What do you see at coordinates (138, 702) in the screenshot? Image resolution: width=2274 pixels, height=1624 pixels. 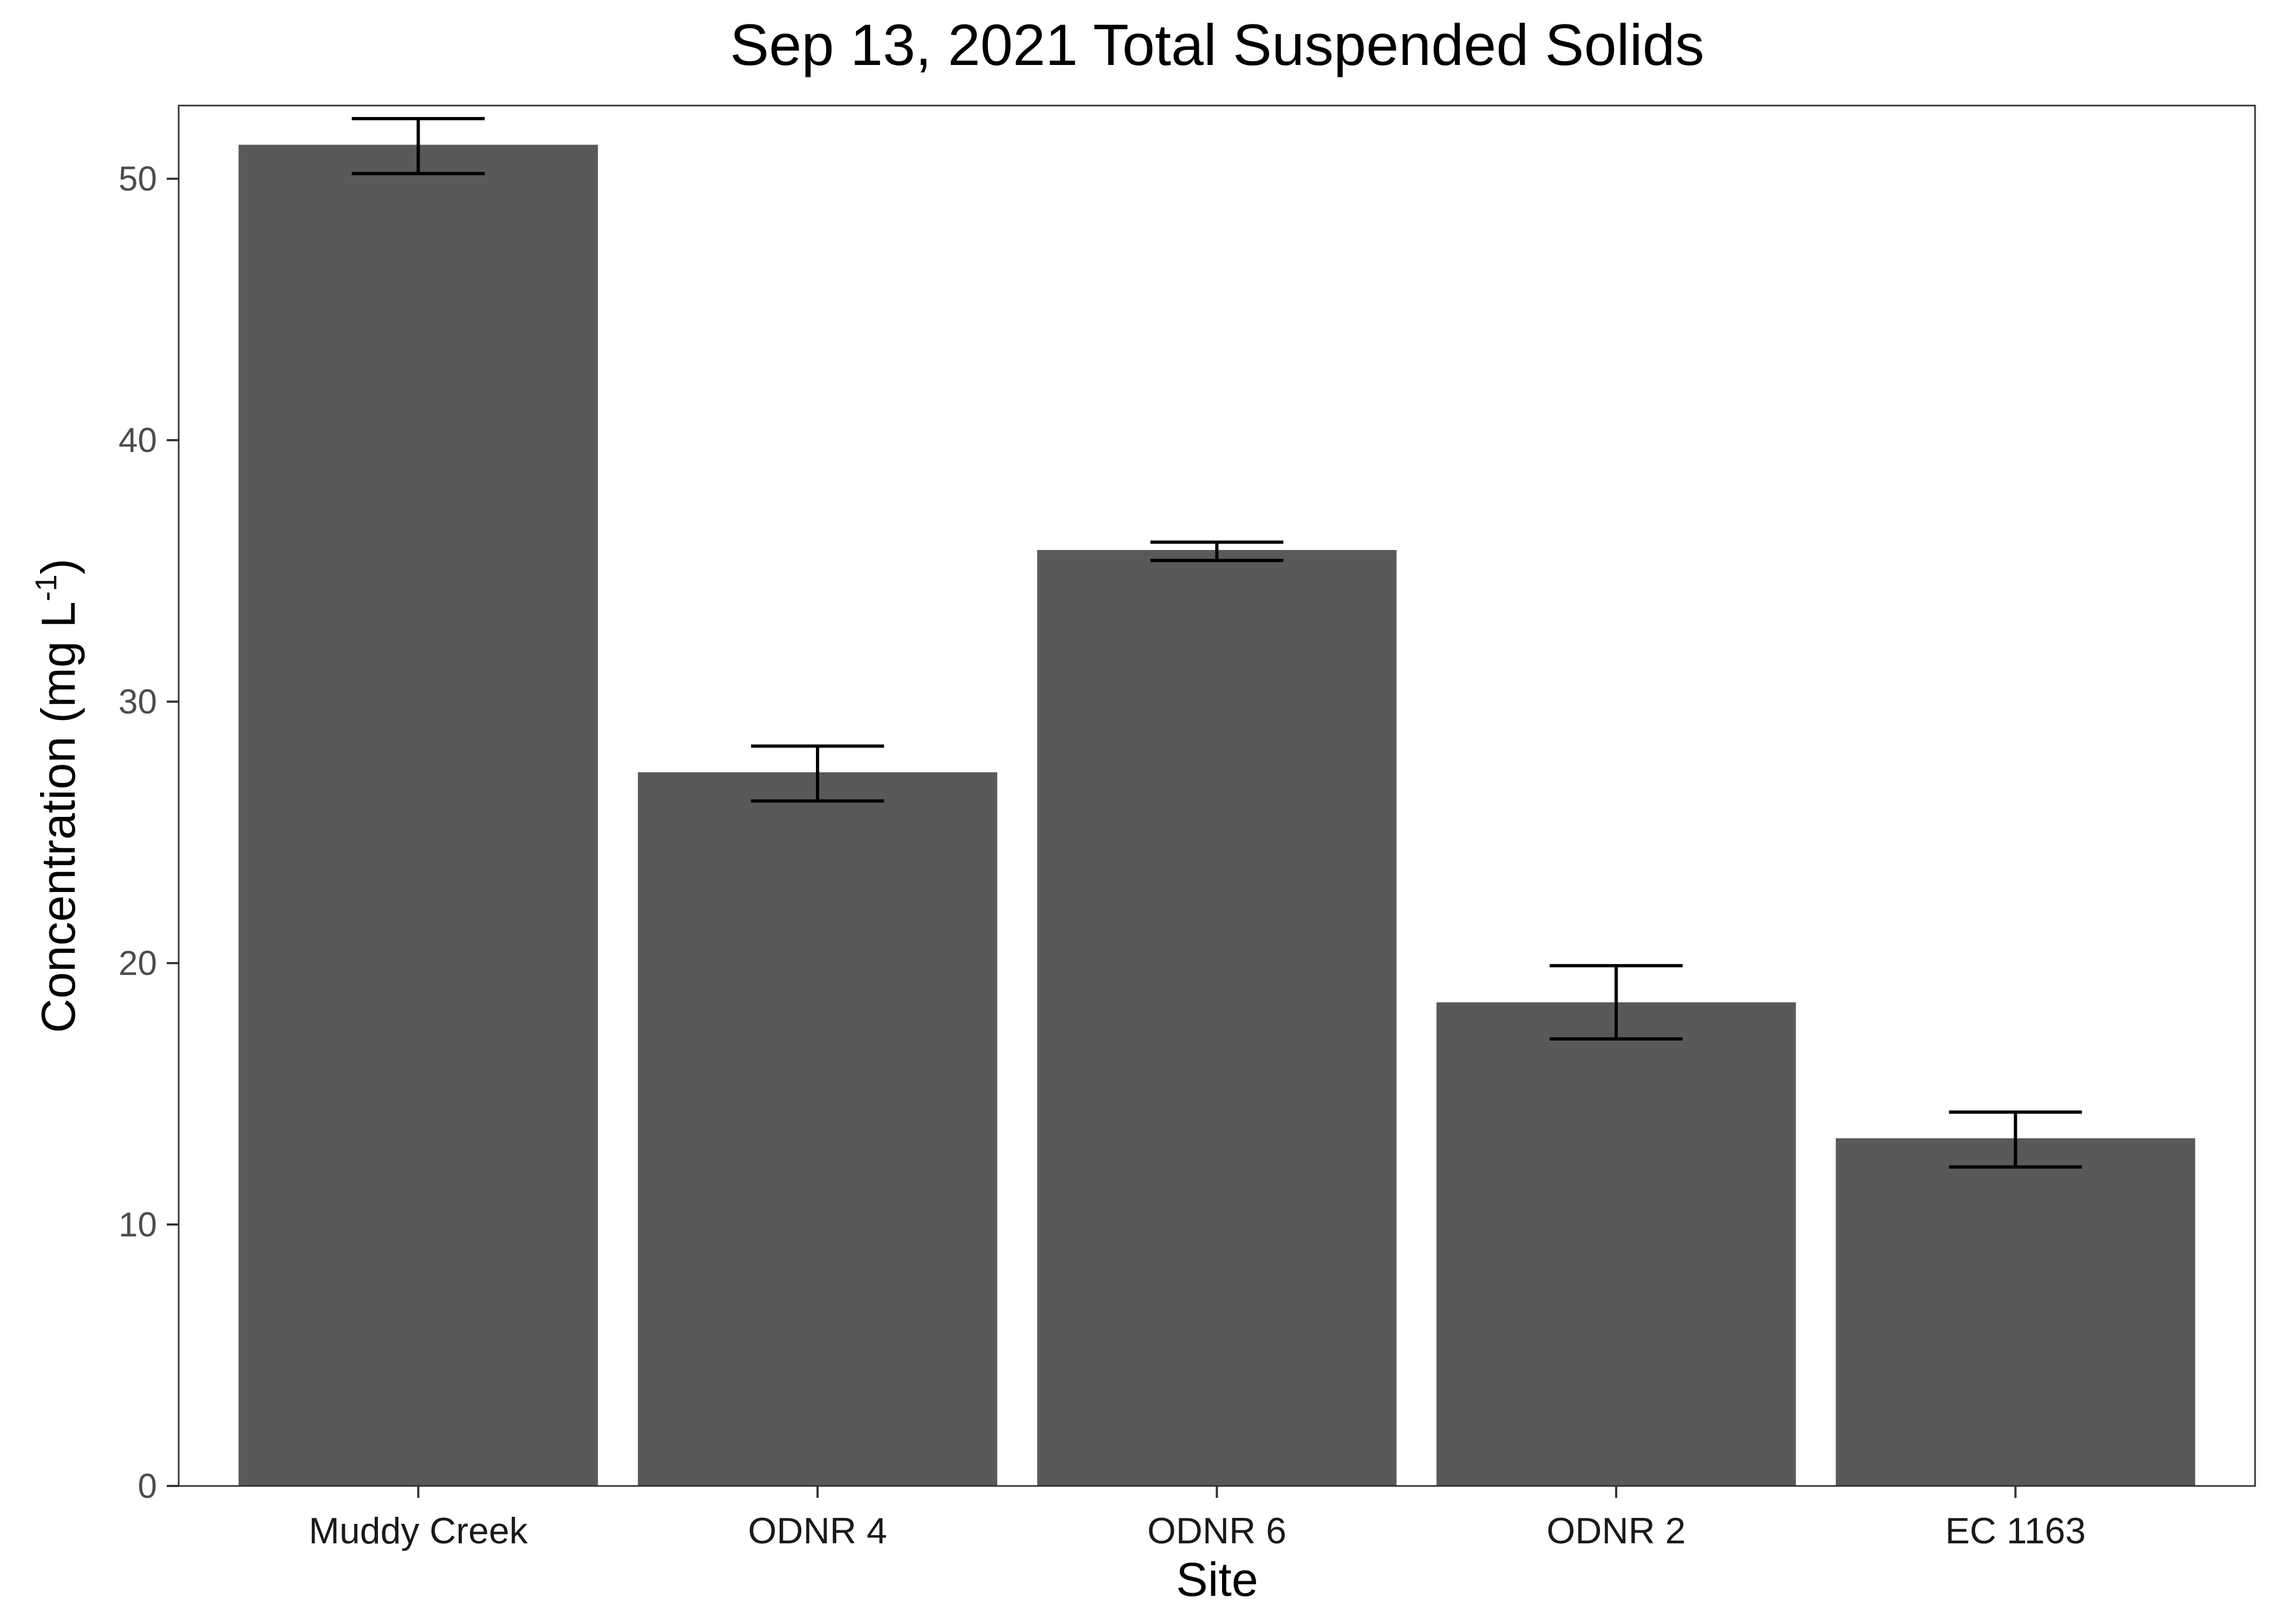 I see `y-tick-label: 30` at bounding box center [138, 702].